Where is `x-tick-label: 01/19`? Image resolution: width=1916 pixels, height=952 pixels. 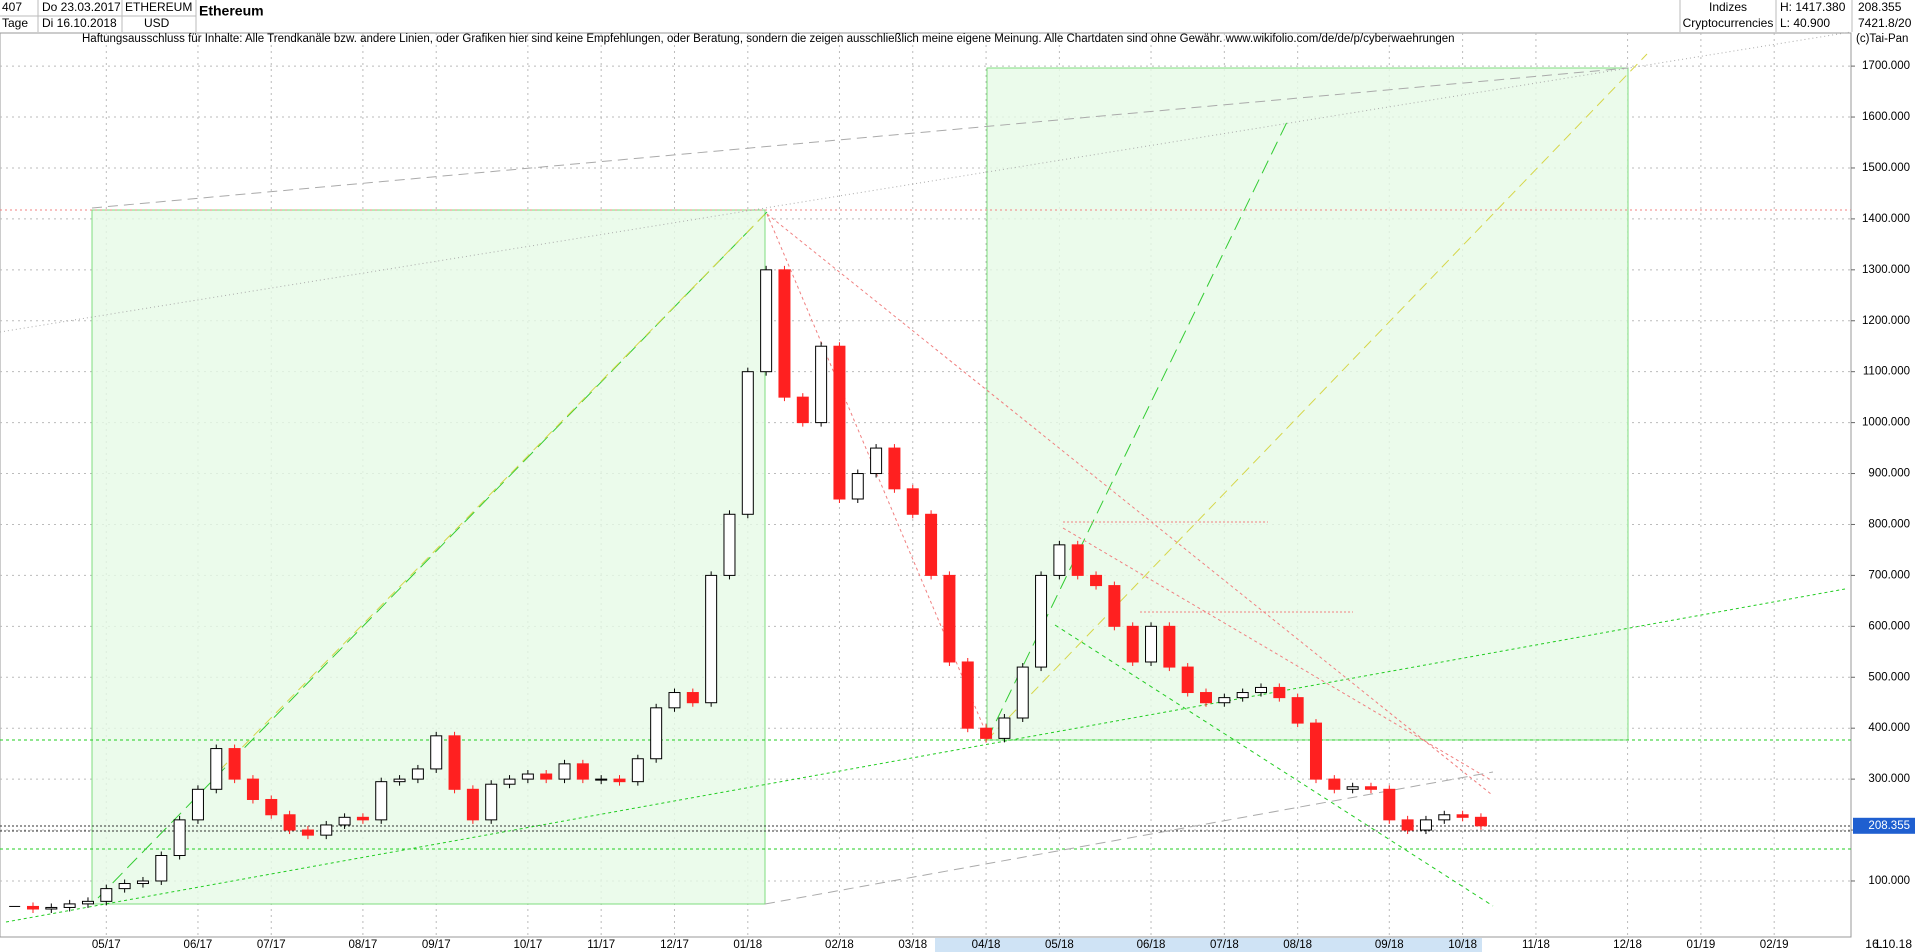
x-tick-label: 01/19 is located at coordinates (1700, 945).